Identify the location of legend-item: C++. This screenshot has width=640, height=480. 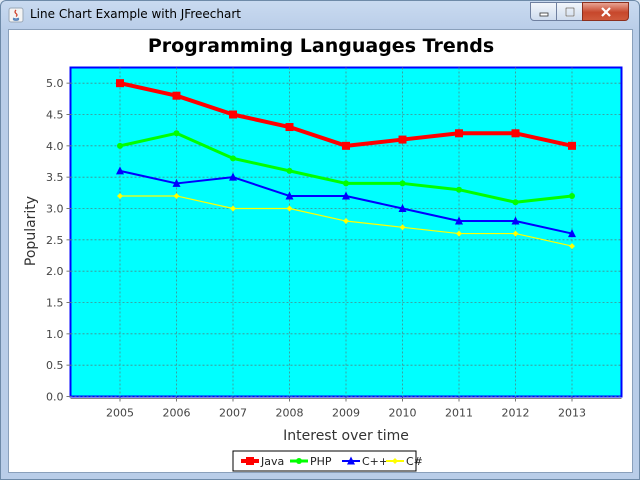
(365, 461).